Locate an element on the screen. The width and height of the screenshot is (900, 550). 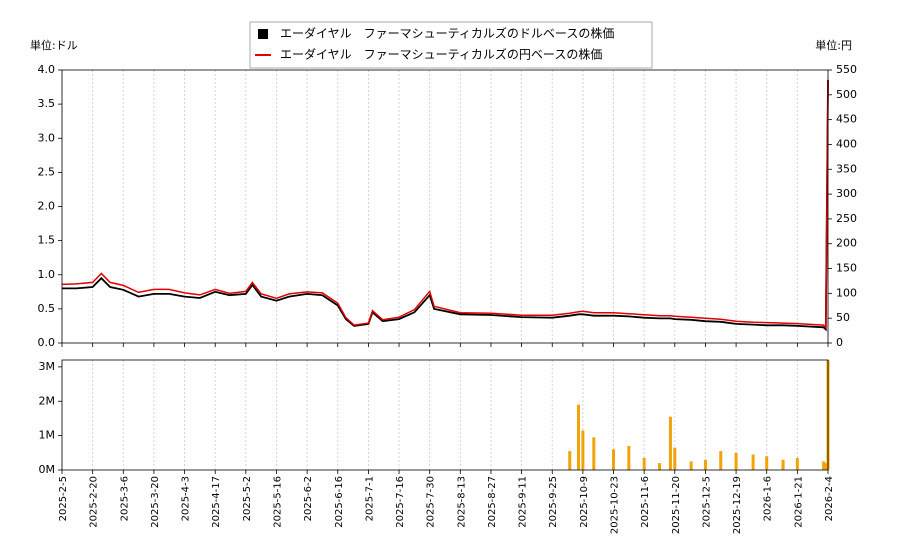
x-tick-label: 2025-7-16 is located at coordinates (400, 502).